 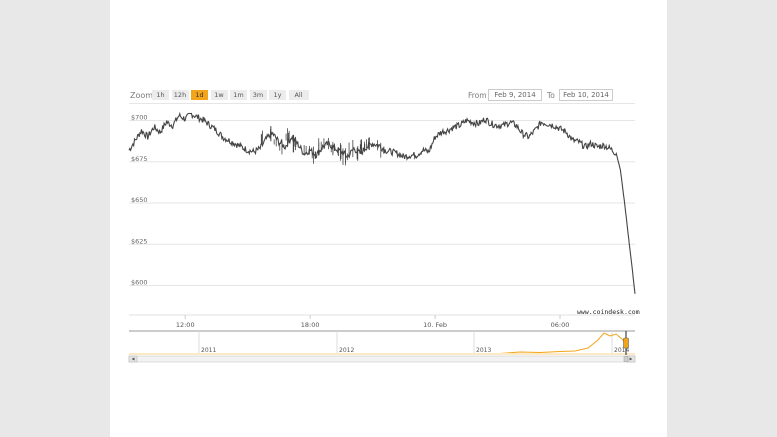 What do you see at coordinates (608, 312) in the screenshot?
I see `source-credit: www.coindesk.com` at bounding box center [608, 312].